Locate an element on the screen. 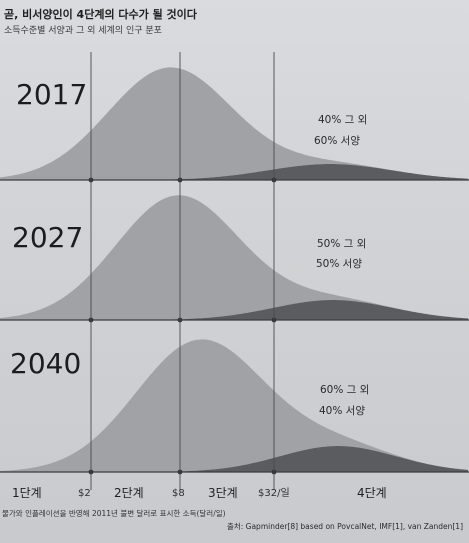 The width and height of the screenshot is (469, 543). rest-share-label: 60% 그 외 is located at coordinates (344, 390).